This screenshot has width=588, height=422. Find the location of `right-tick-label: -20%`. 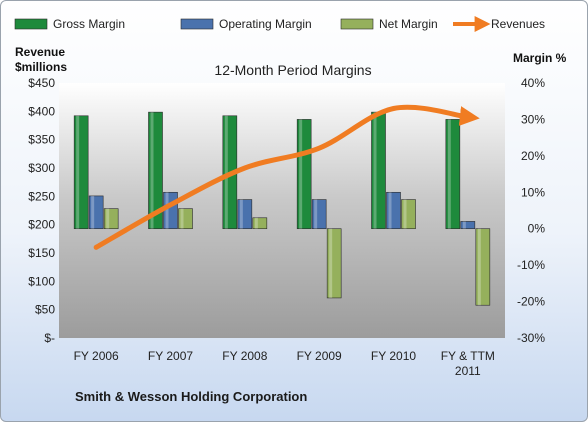

right-tick-label: -20% is located at coordinates (531, 302).